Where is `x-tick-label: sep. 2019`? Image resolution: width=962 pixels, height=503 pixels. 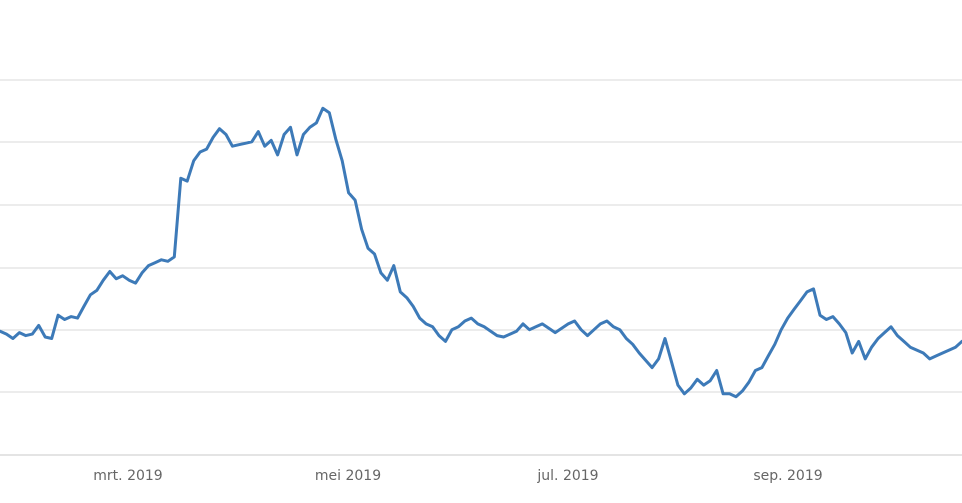 x-tick-label: sep. 2019 is located at coordinates (787, 476).